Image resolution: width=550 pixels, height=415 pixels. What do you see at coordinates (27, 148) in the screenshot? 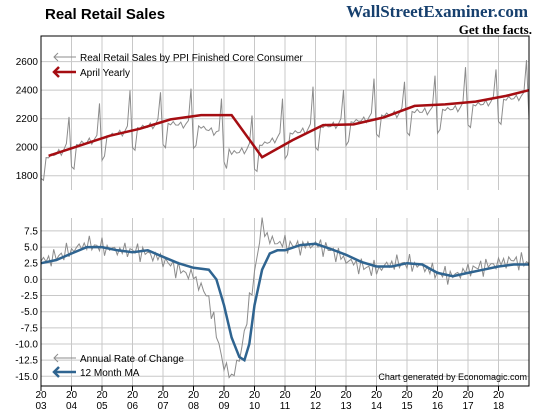
I see `top-y-tick-label: 2000` at bounding box center [27, 148].